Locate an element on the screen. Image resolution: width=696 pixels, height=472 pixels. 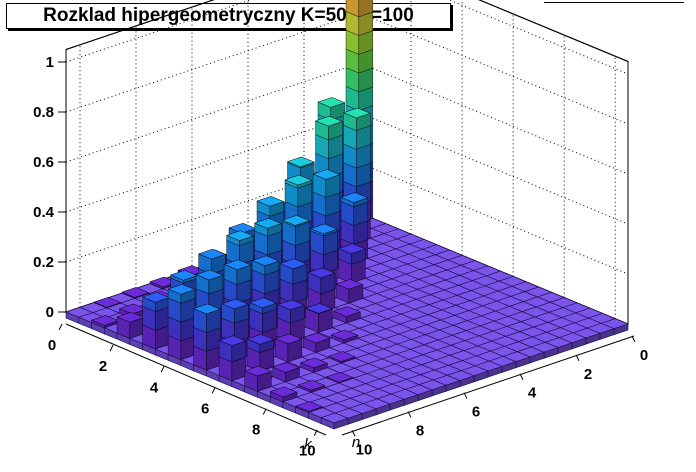
stats-box-edge is located at coordinates (614, 2).